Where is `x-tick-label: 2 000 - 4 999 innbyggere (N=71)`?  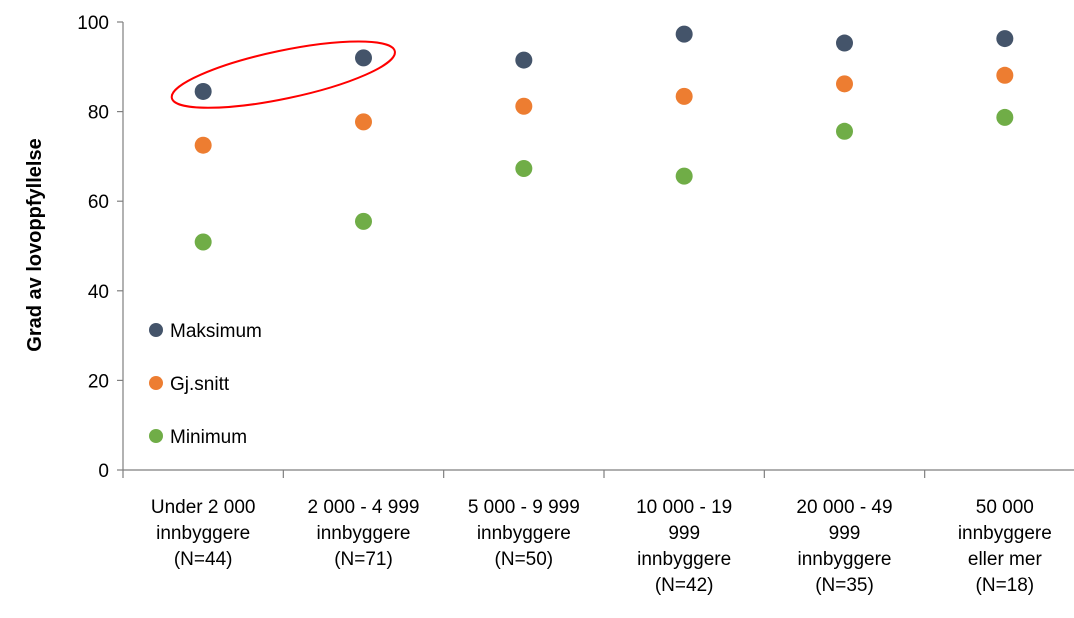
x-tick-label: 2 000 - 4 999 innbyggere (N=71) is located at coordinates (364, 533).